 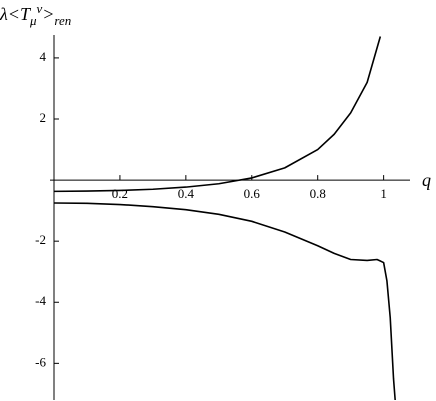 What do you see at coordinates (39, 8) in the screenshot?
I see `y-axis-label-part: ν` at bounding box center [39, 8].